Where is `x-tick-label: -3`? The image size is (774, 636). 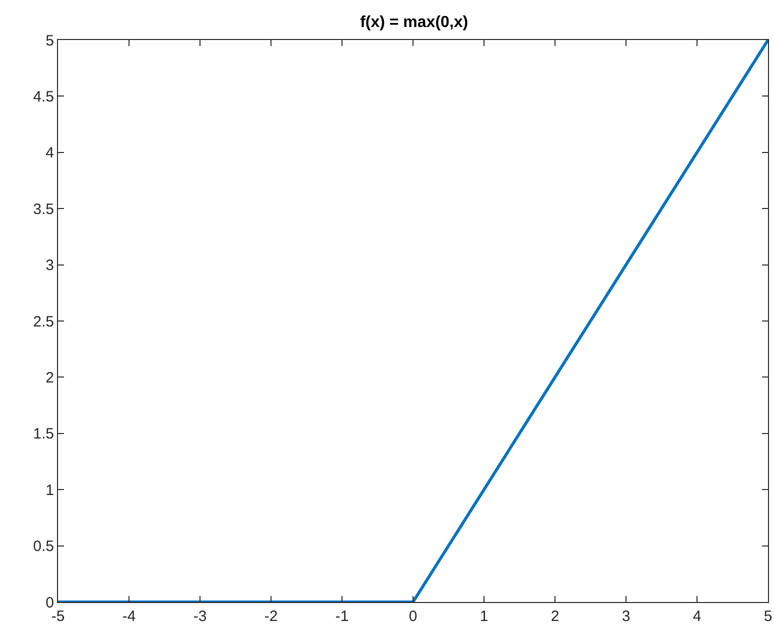 x-tick-label: -3 is located at coordinates (200, 616).